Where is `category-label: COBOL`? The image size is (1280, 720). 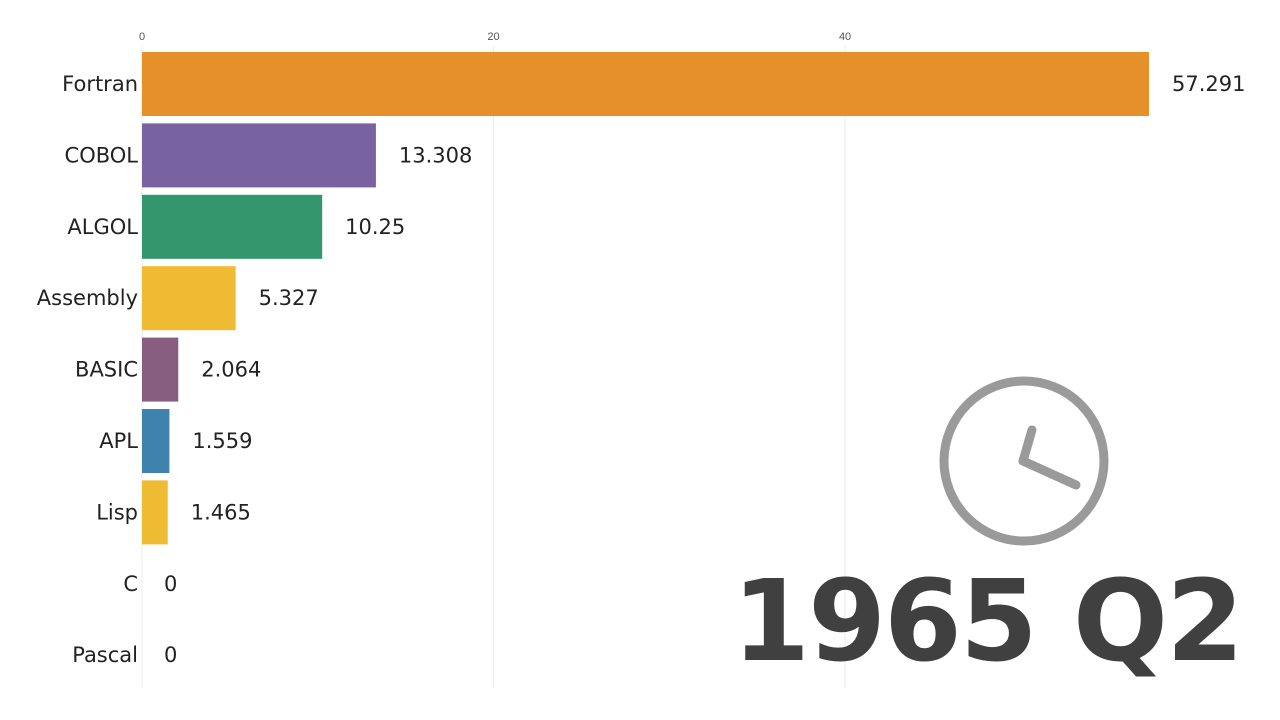 category-label: COBOL is located at coordinates (102, 155).